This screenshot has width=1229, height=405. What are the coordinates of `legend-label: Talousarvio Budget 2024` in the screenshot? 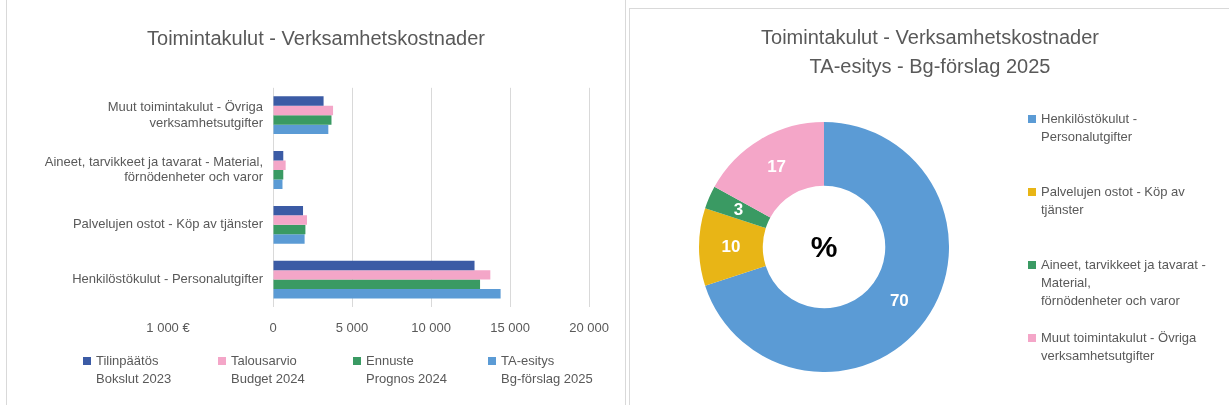 It's located at (268, 370).